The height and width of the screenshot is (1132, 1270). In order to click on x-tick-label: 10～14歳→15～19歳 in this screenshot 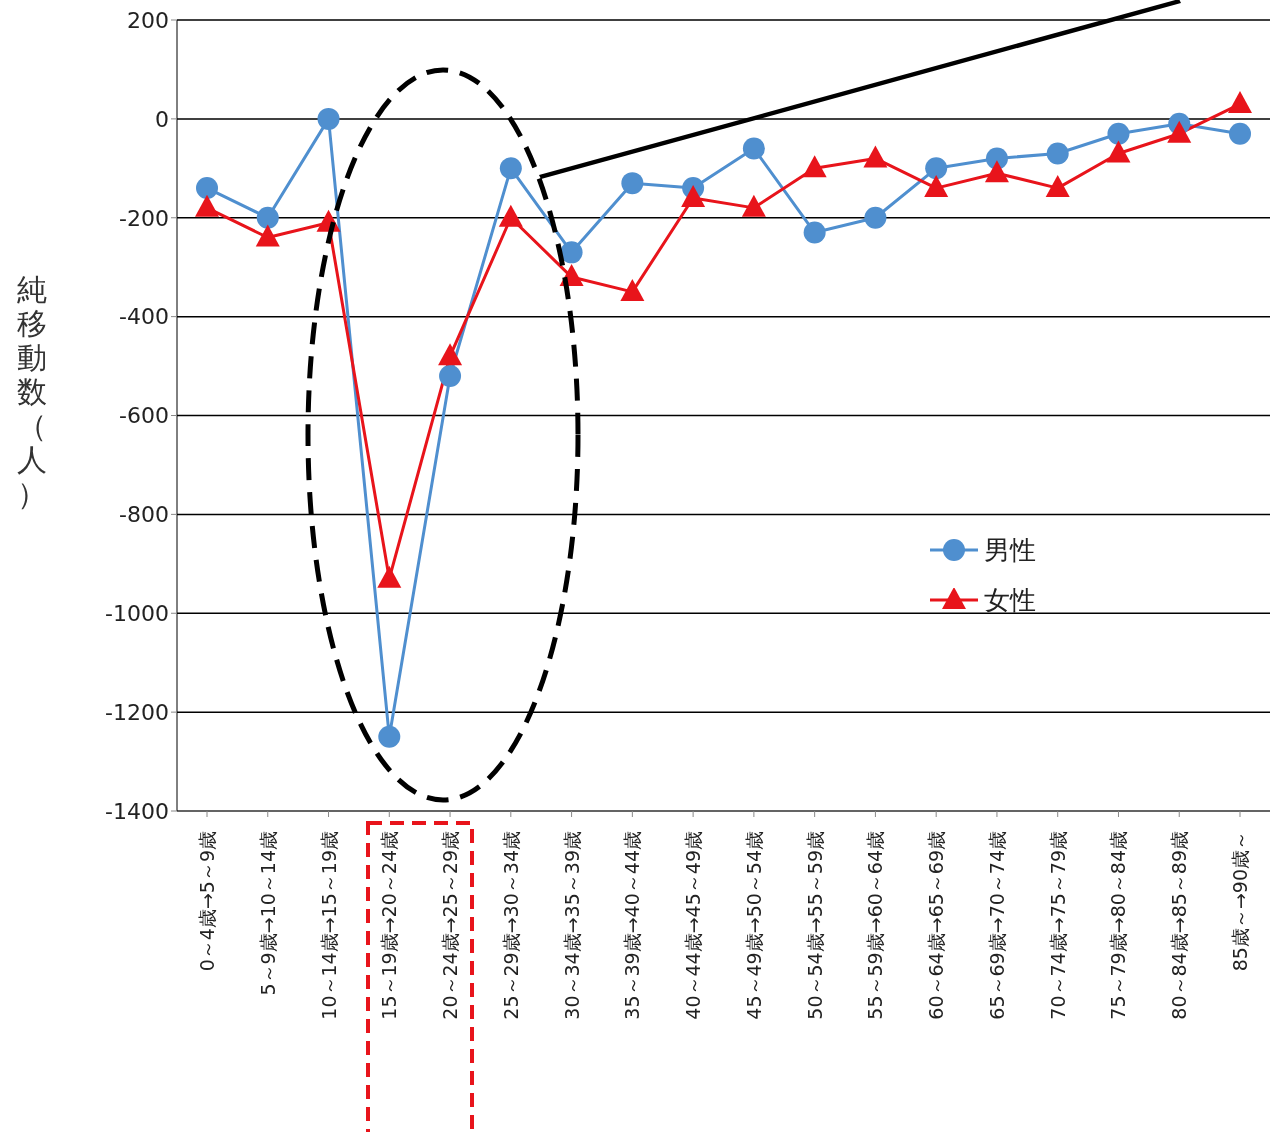, I will do `click(328, 925)`.